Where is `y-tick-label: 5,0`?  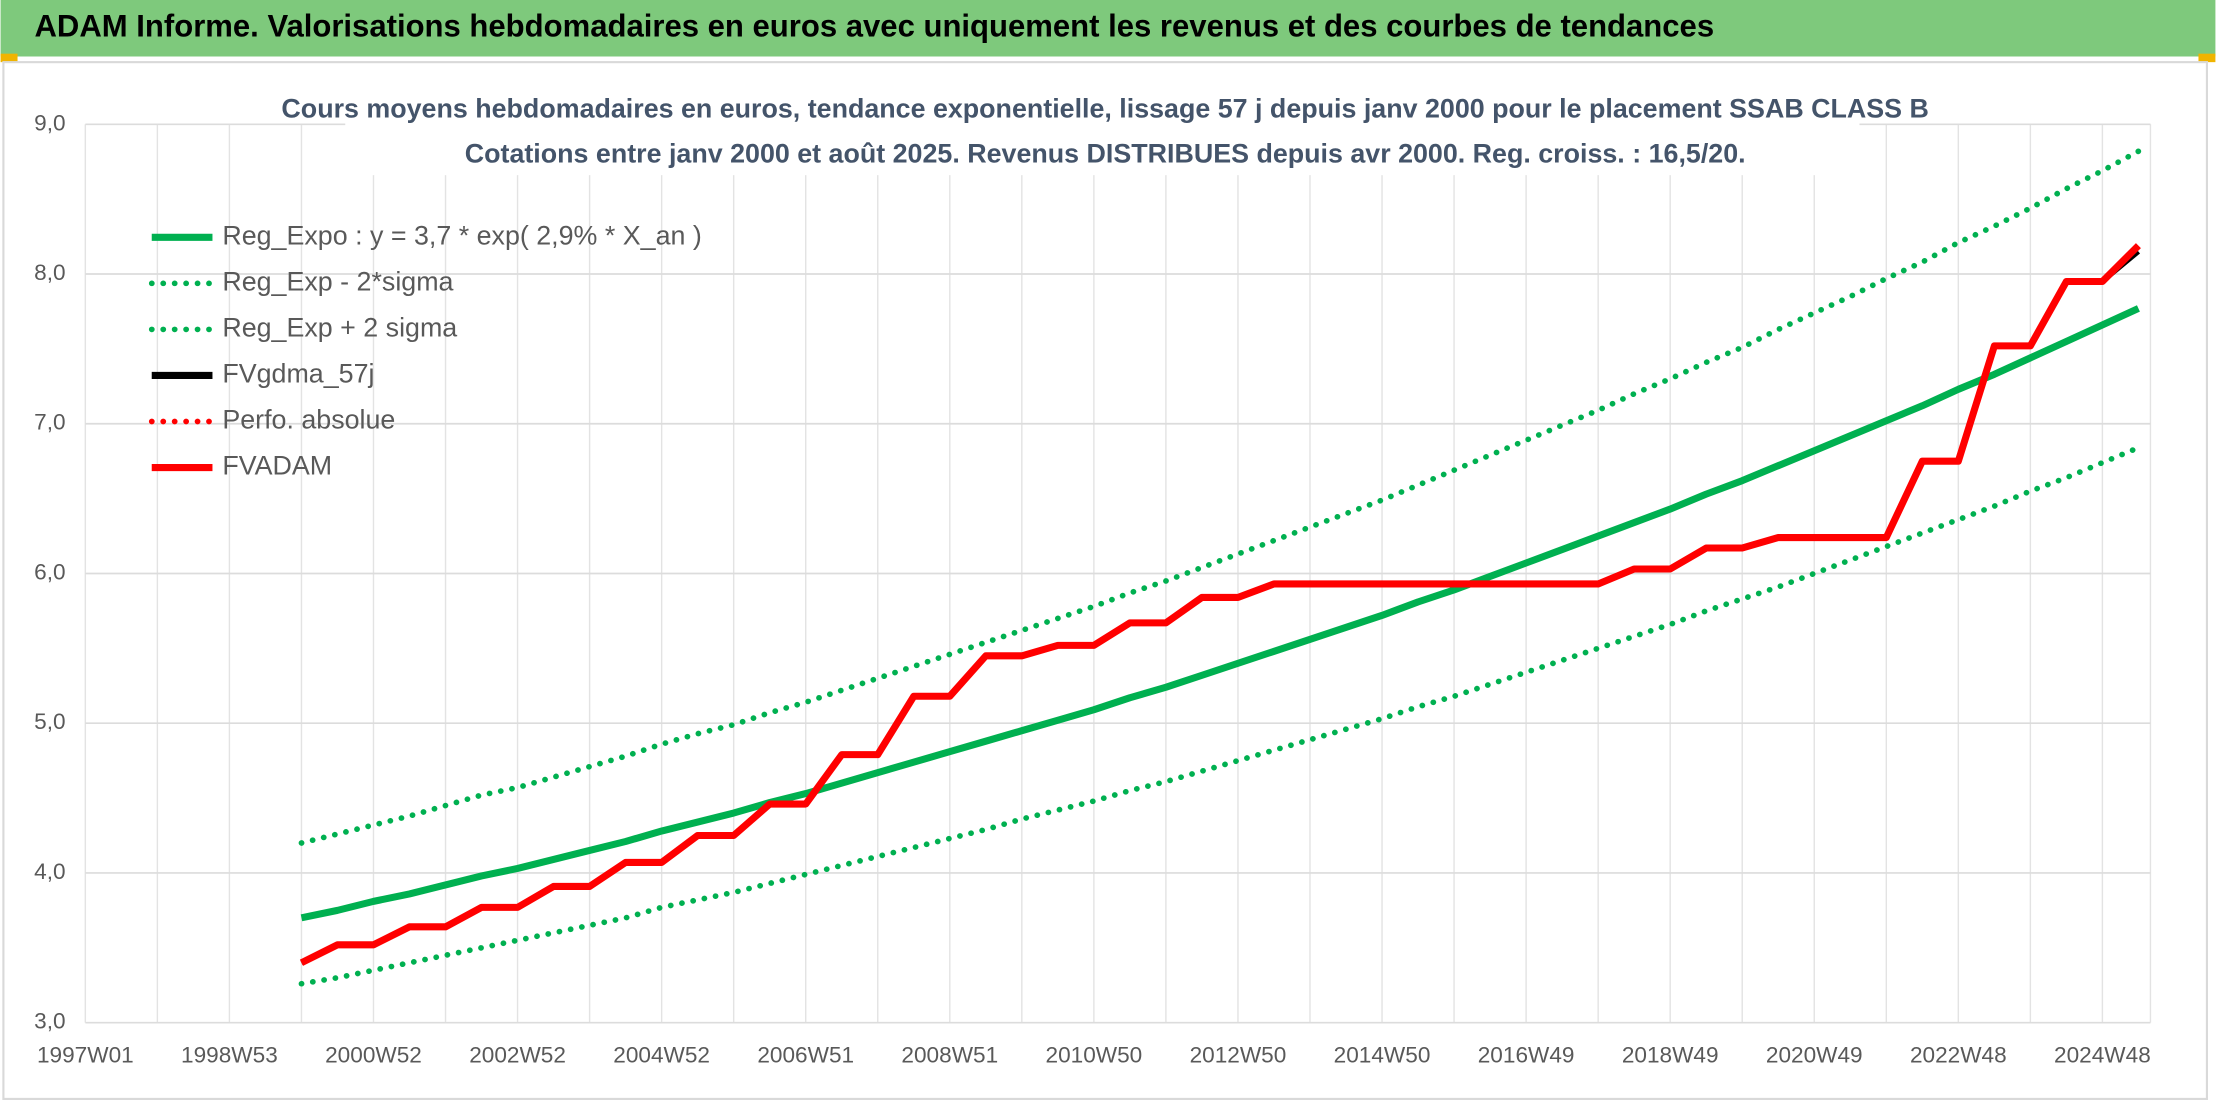 y-tick-label: 5,0 is located at coordinates (49, 721).